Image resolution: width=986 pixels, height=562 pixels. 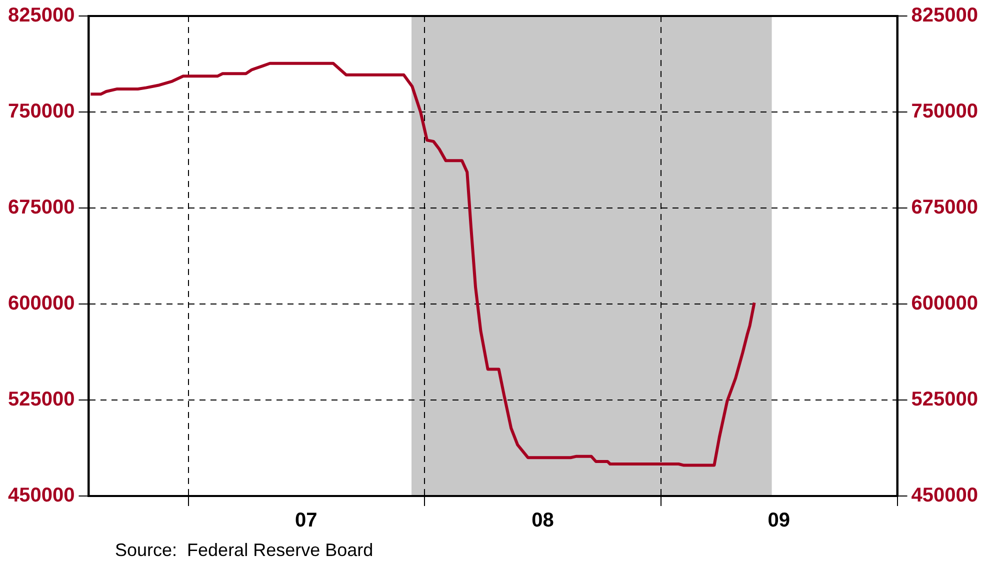 What do you see at coordinates (41, 111) in the screenshot?
I see `y-tick-label: 750000` at bounding box center [41, 111].